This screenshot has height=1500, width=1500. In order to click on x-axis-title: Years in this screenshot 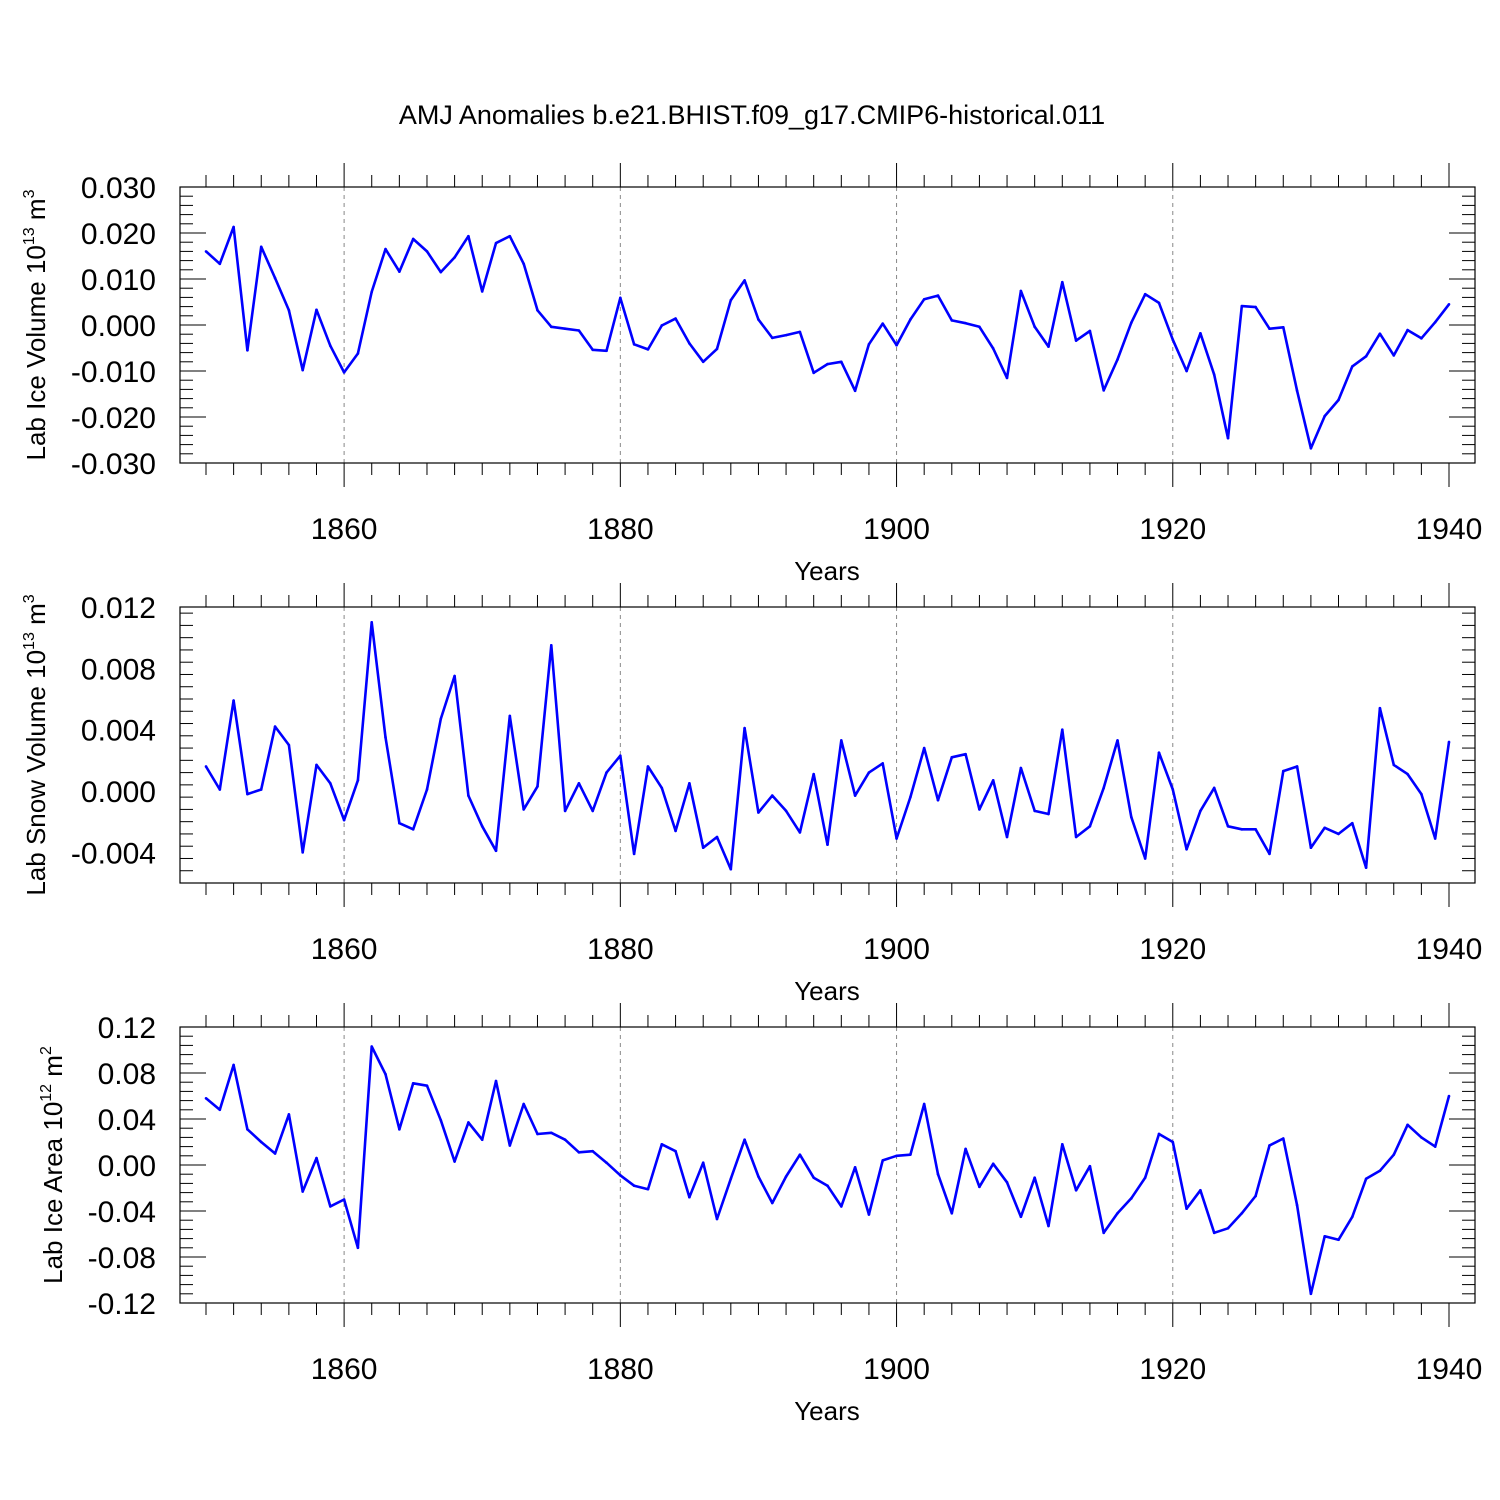, I will do `click(827, 991)`.